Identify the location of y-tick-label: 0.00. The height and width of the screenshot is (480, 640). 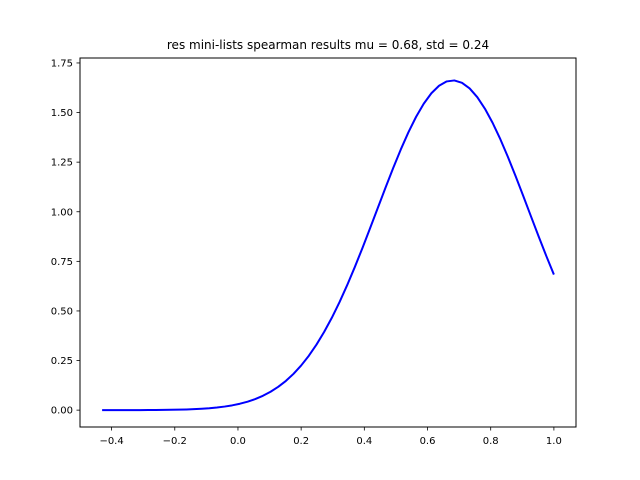
(62, 411).